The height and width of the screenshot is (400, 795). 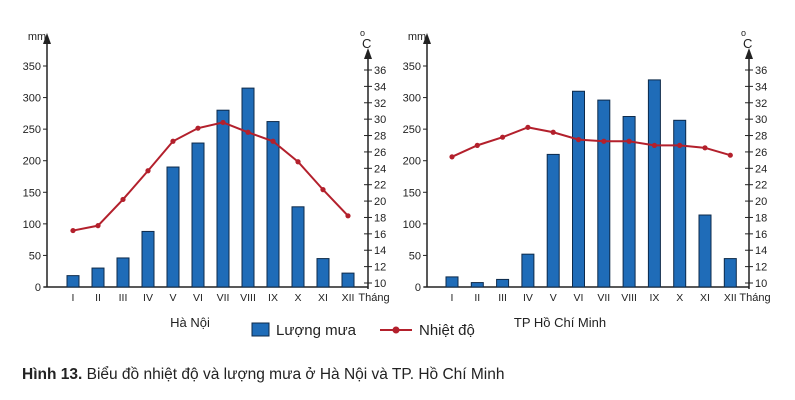 I want to click on right-tick-label: 10, so click(x=761, y=284).